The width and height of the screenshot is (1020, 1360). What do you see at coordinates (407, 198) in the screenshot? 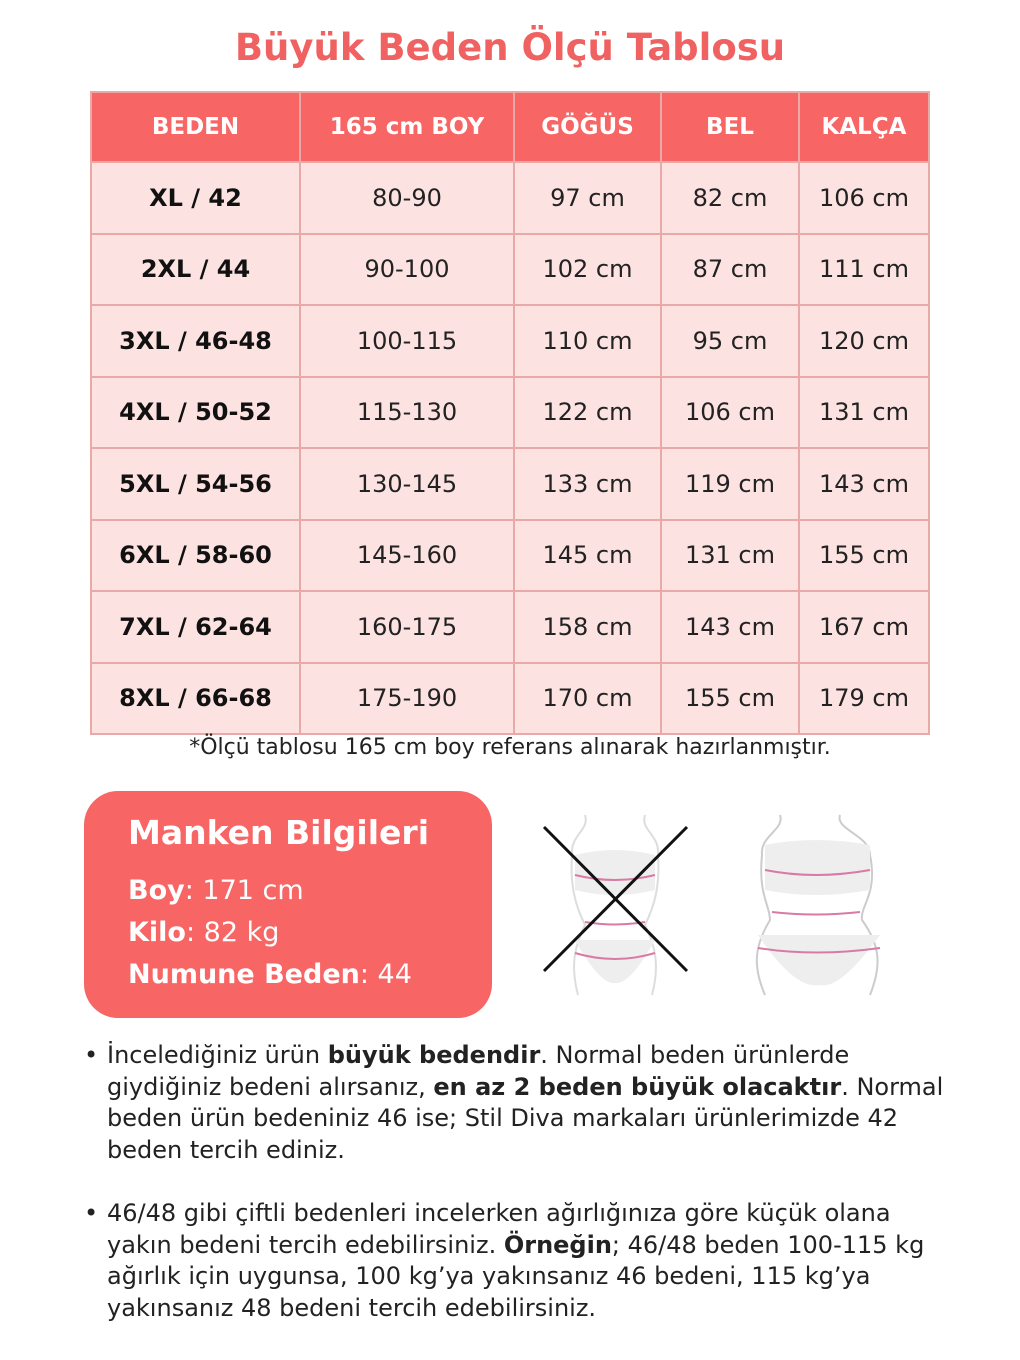
I see `value-cell: 80-90` at bounding box center [407, 198].